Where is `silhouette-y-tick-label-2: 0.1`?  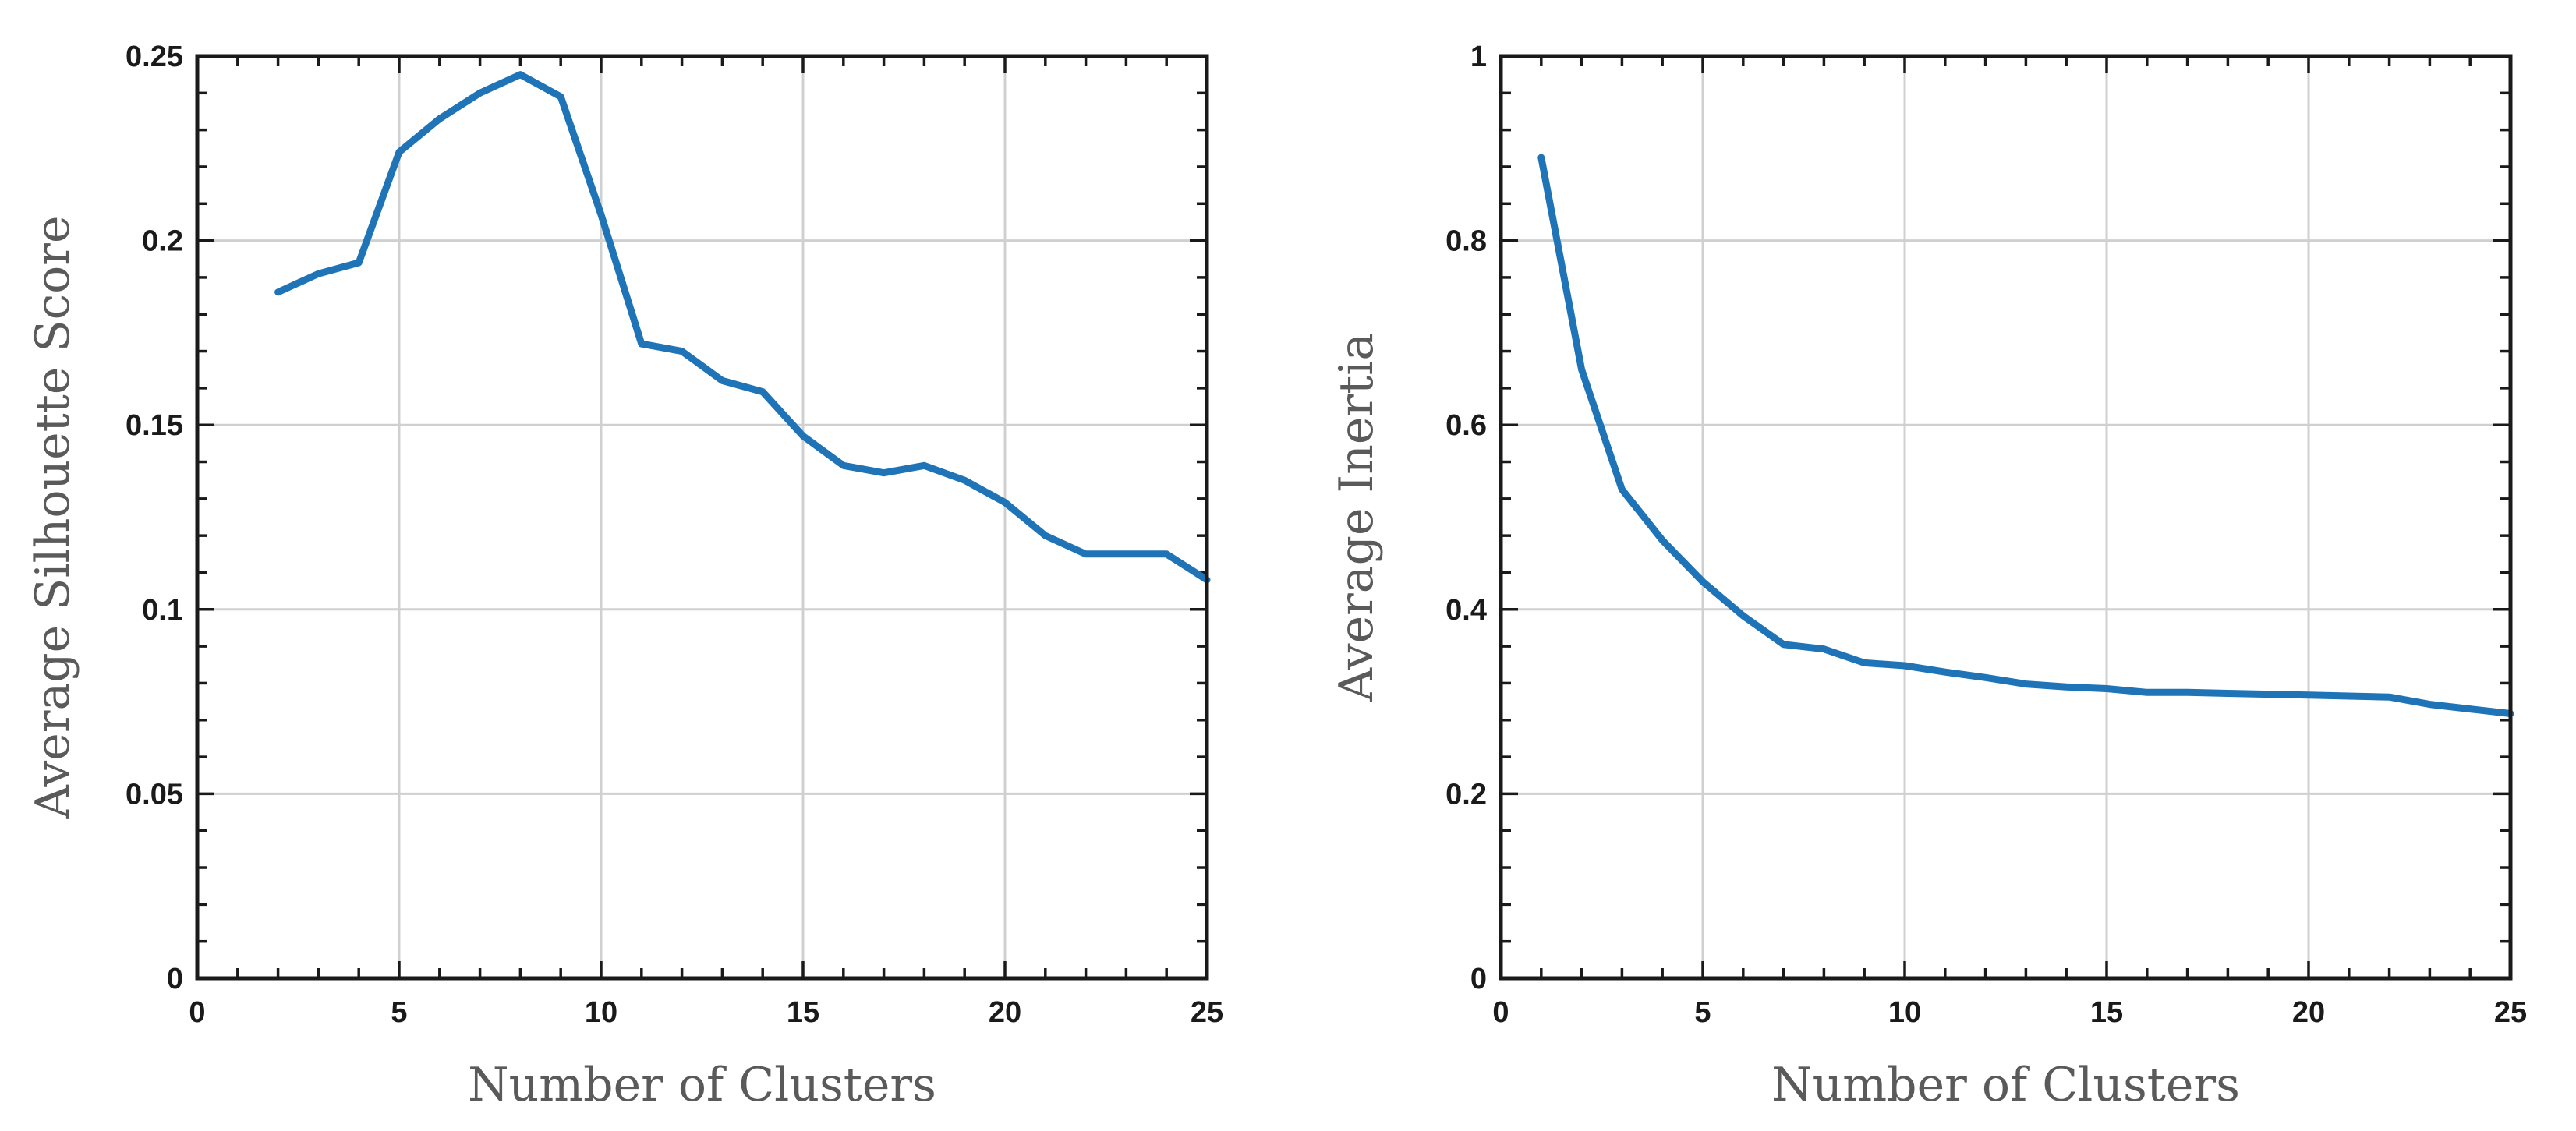
silhouette-y-tick-label-2: 0.1 is located at coordinates (162, 611).